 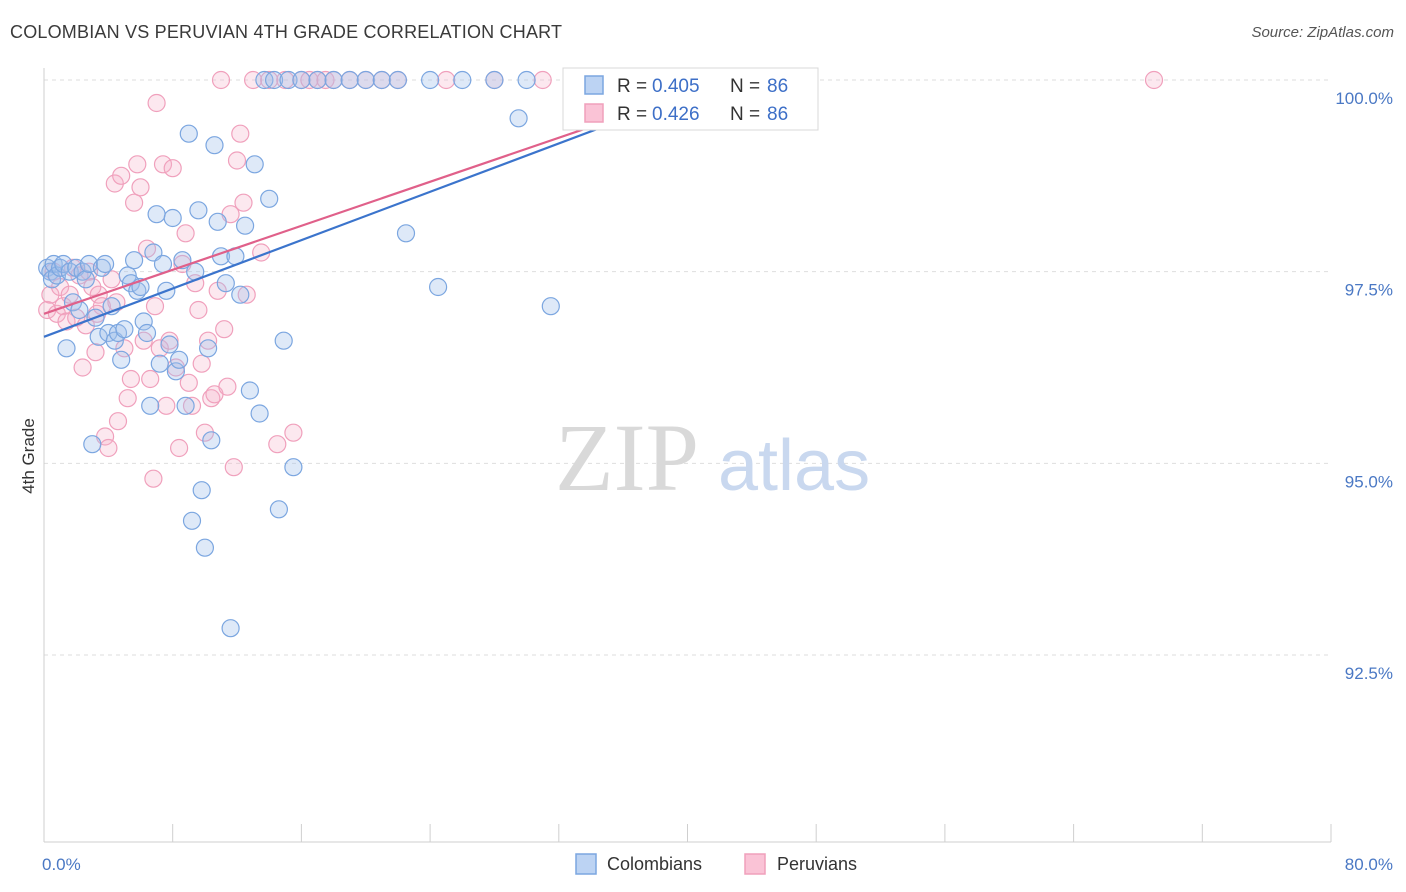 What do you see at coordinates (1369, 481) in the screenshot?
I see `y-tick-label: 95.0%` at bounding box center [1369, 481].